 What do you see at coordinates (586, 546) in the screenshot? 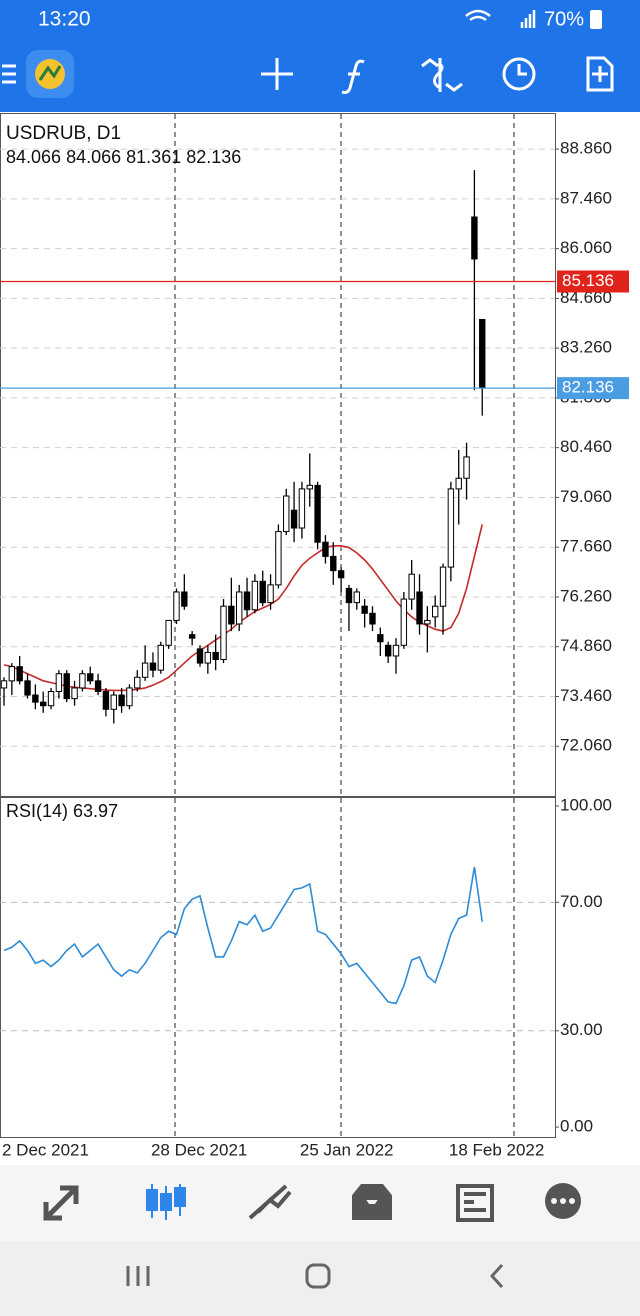
I see `y-tick-label: 77.660` at bounding box center [586, 546].